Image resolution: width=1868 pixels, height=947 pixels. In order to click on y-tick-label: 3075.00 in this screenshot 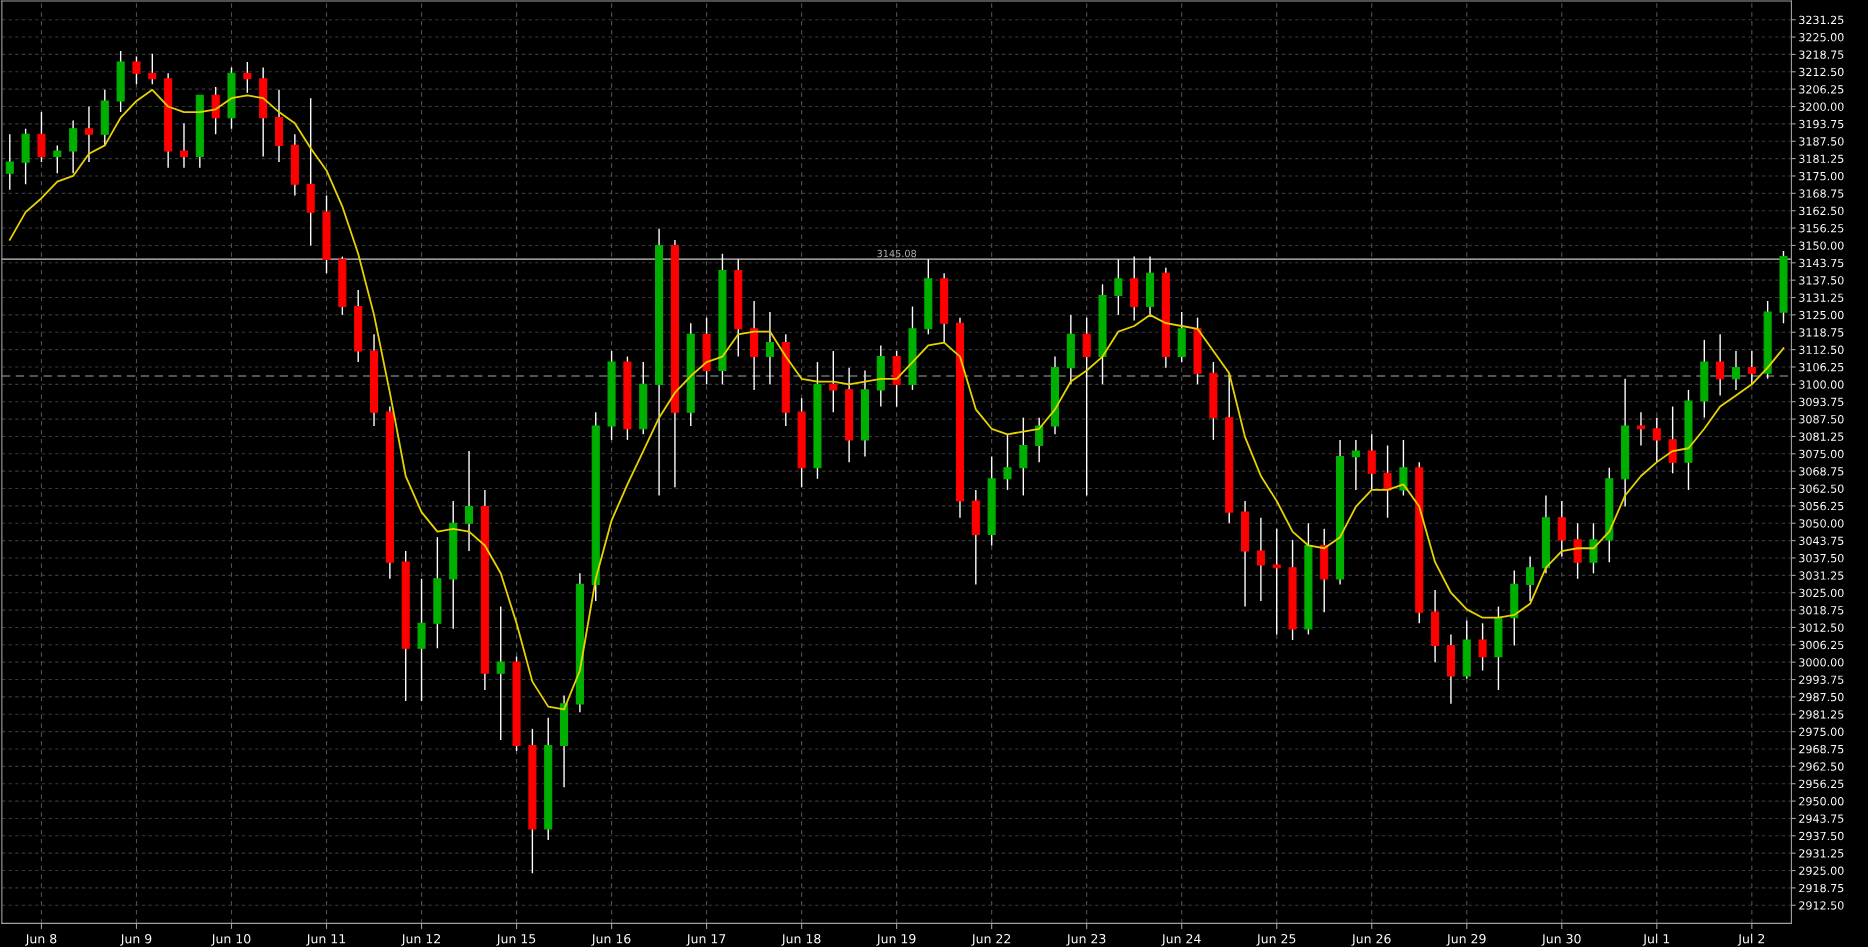, I will do `click(1821, 454)`.